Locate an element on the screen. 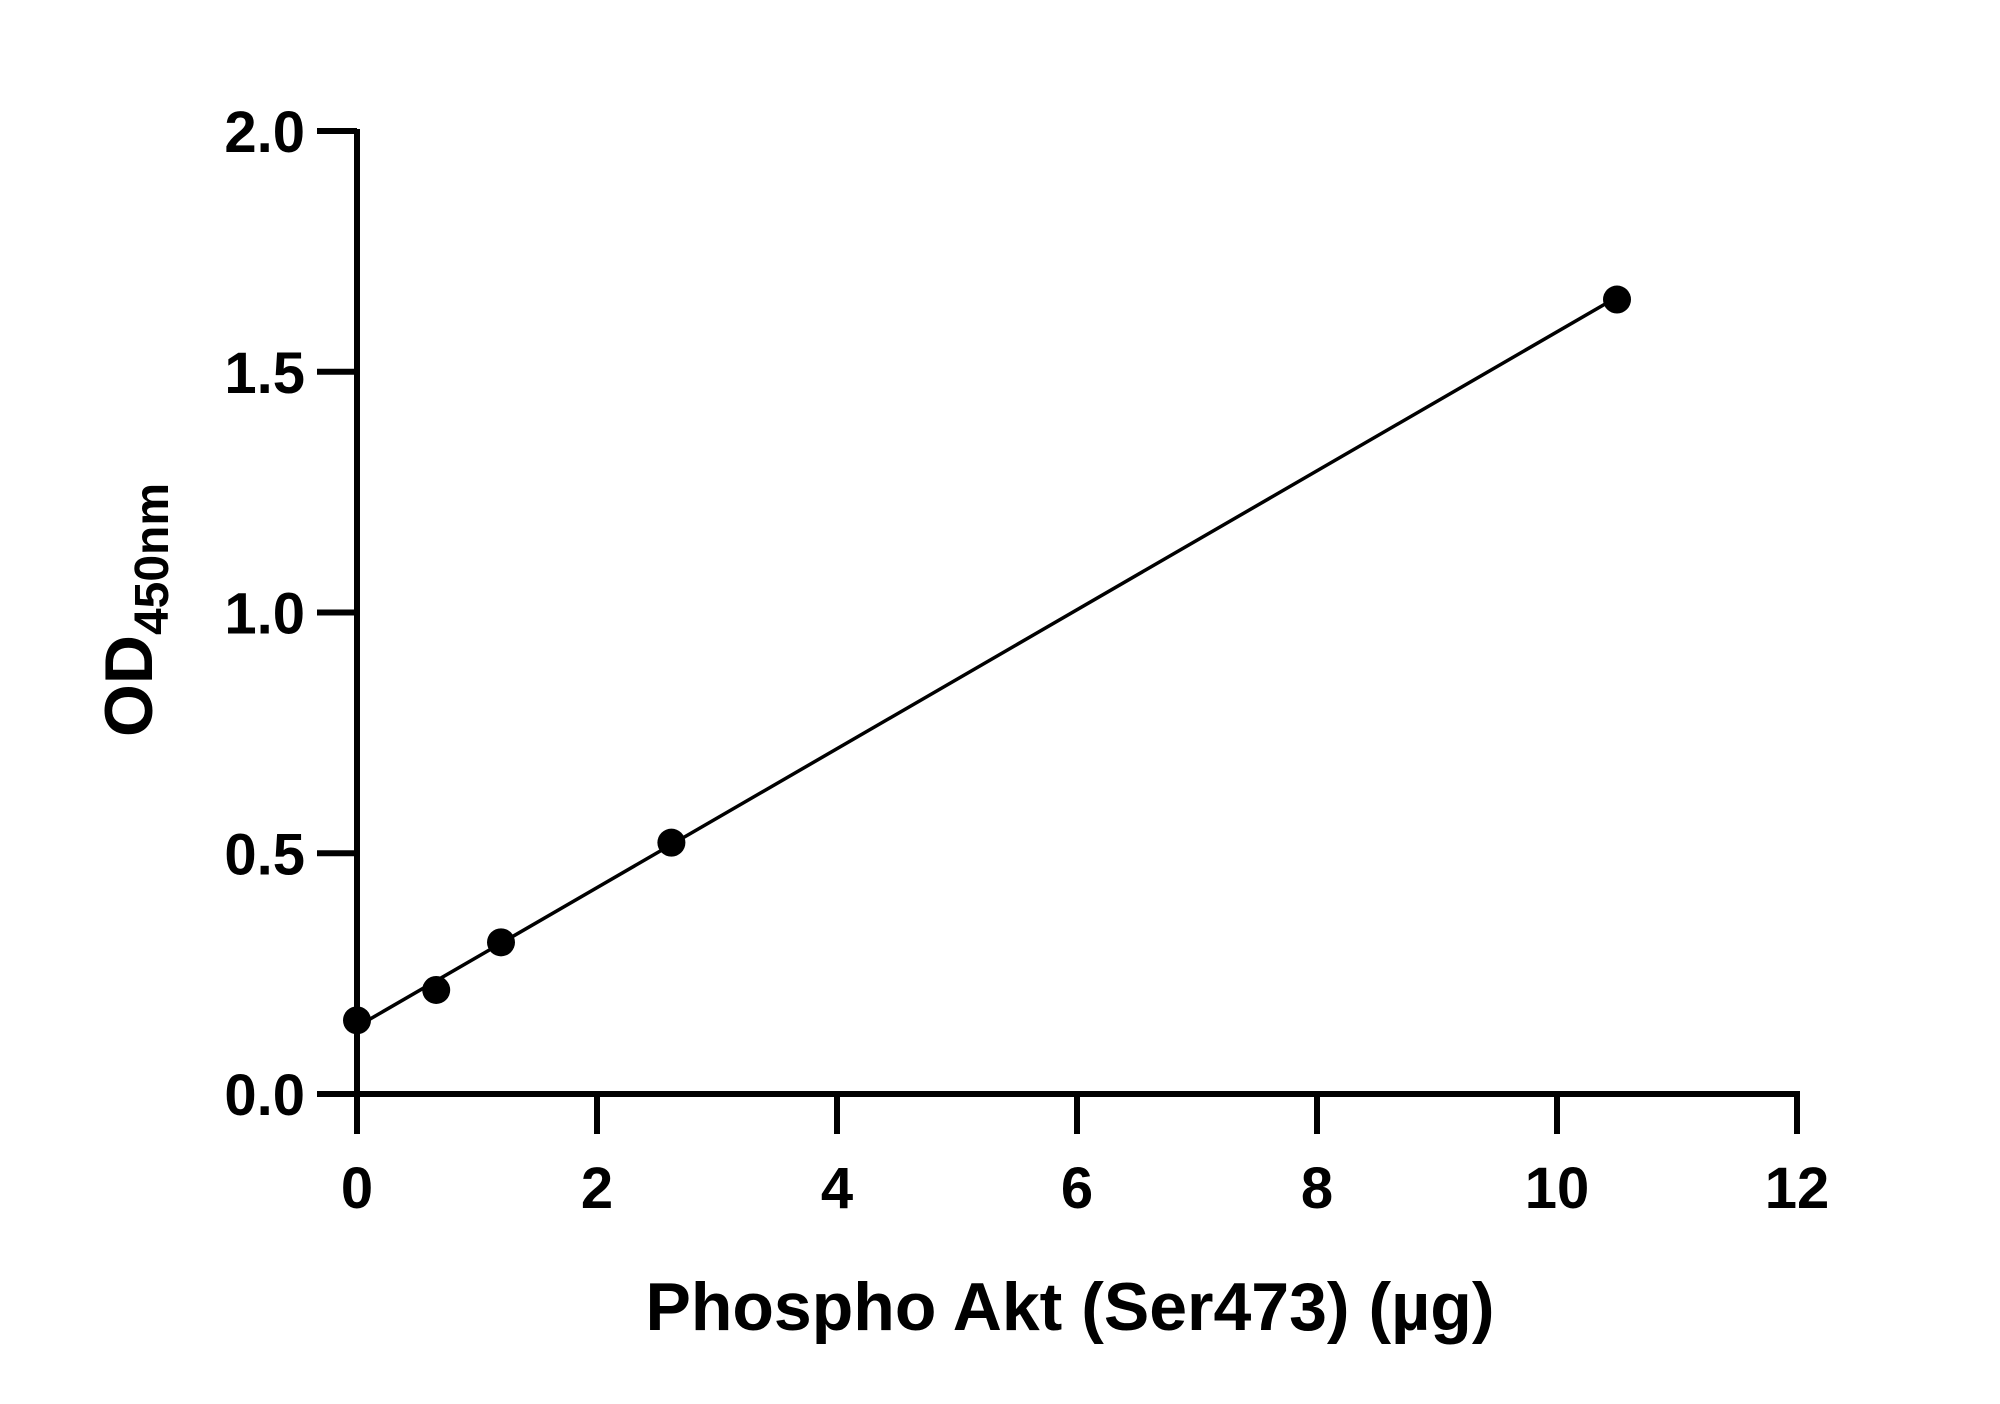 Image resolution: width=2000 pixels, height=1404 pixels. y-tick-label: 2.0 is located at coordinates (264, 132).